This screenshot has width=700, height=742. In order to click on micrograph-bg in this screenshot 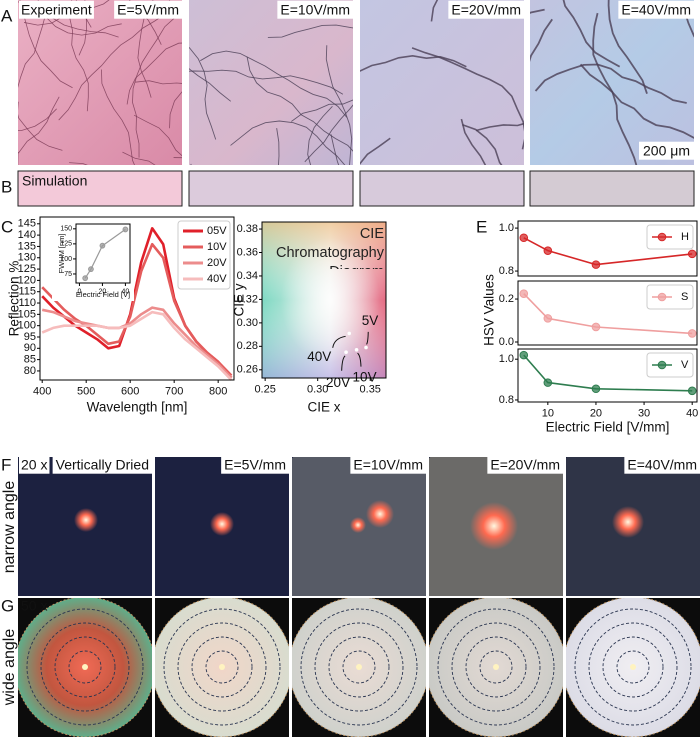, I will do `click(442, 82)`.